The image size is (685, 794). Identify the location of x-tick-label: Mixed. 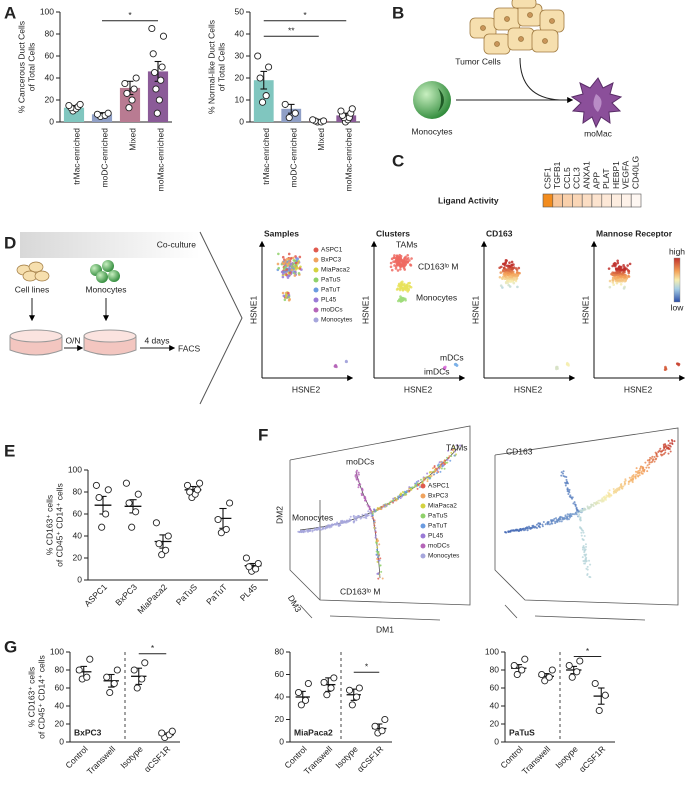
(321, 139).